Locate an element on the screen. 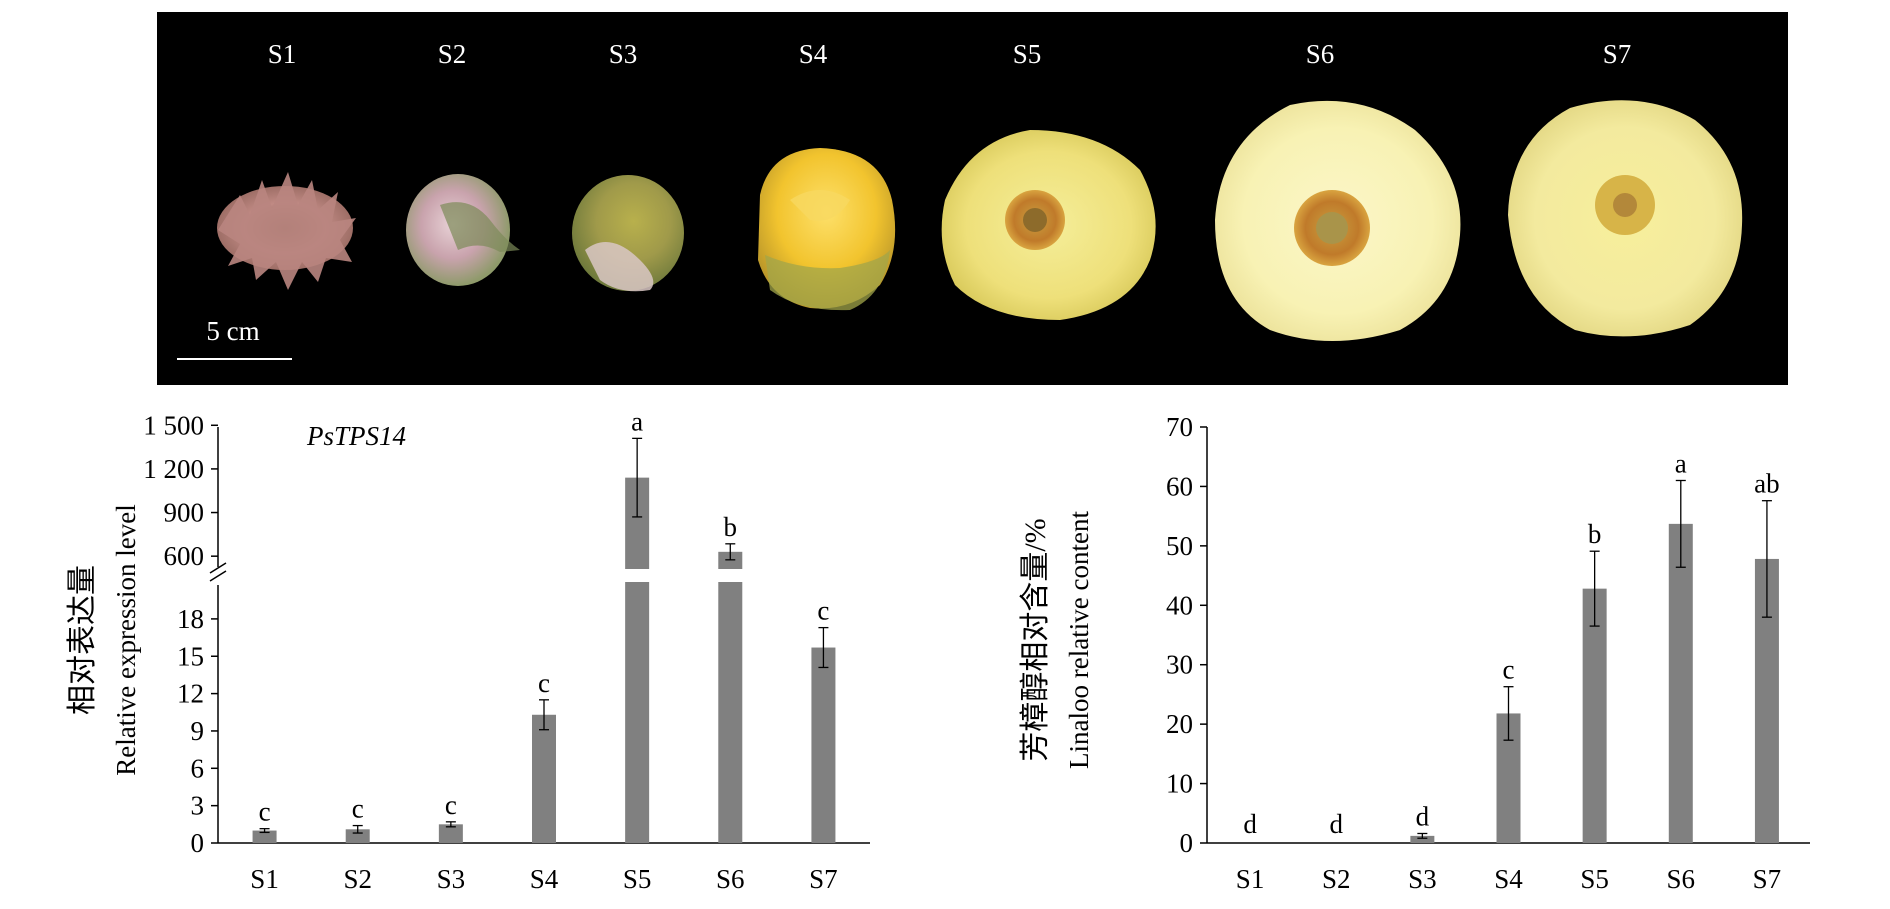 The image size is (1890, 909). linalool-chart-xtick-label: S2 is located at coordinates (1336, 879).